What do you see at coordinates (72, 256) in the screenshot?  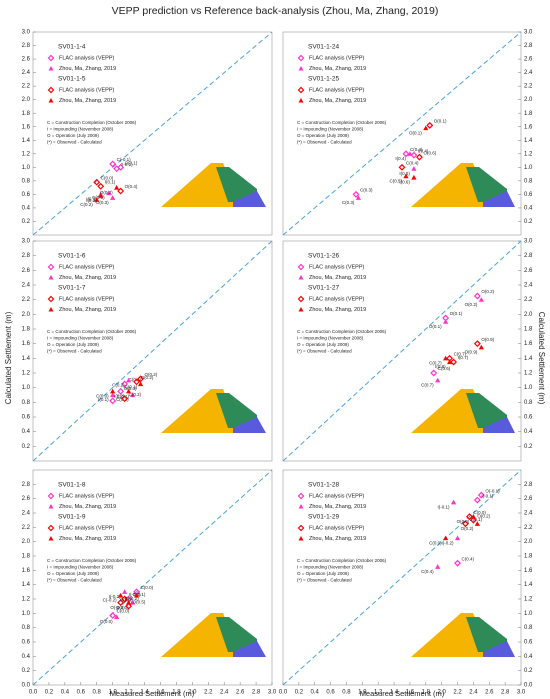 I see `legend-group-title: SV01-1-6` at bounding box center [72, 256].